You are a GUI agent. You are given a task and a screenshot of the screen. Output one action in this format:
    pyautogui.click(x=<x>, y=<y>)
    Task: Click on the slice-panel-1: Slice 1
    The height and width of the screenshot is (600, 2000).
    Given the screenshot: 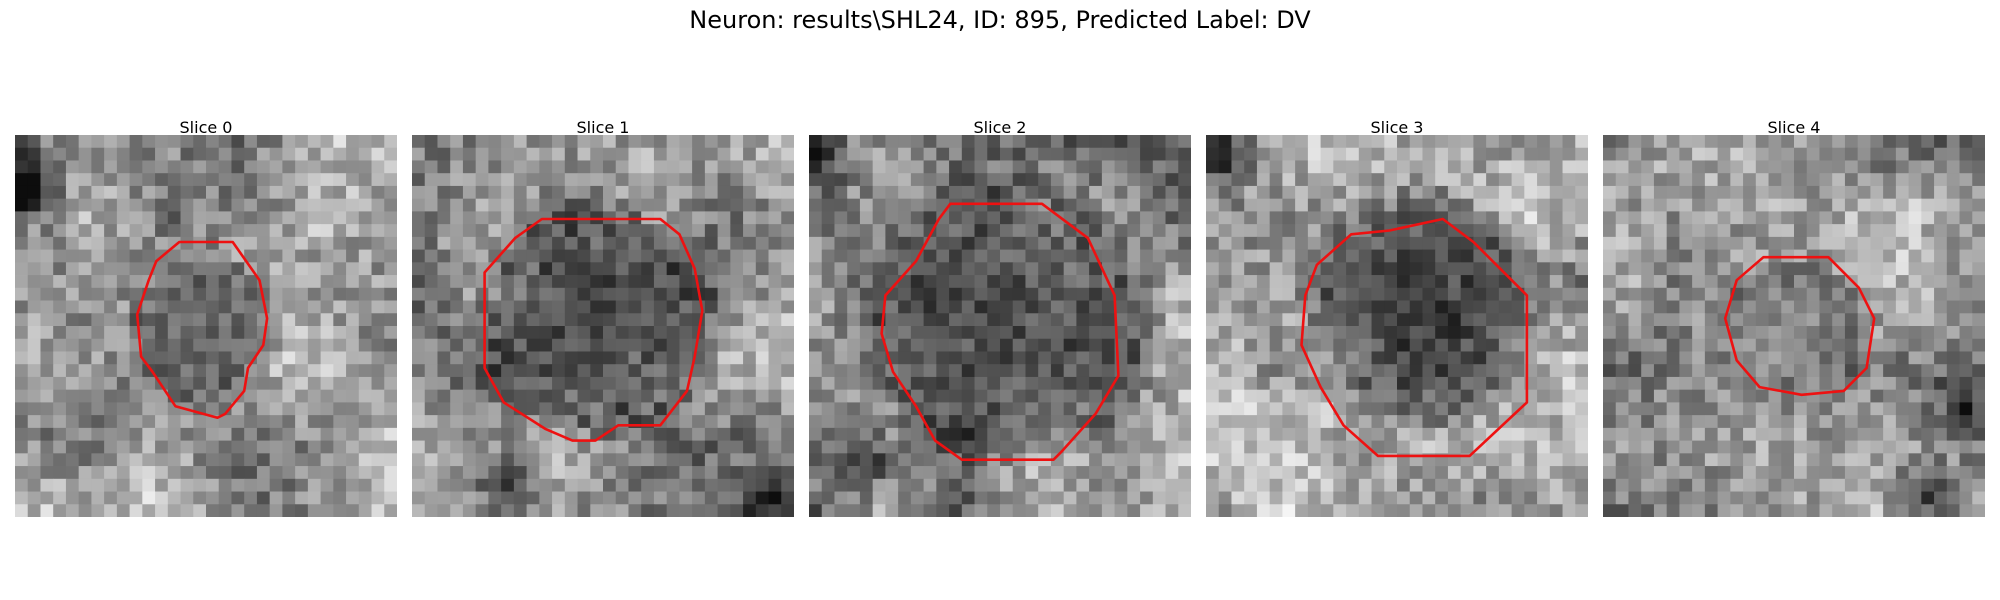 What is the action you would take?
    pyautogui.click(x=603, y=317)
    